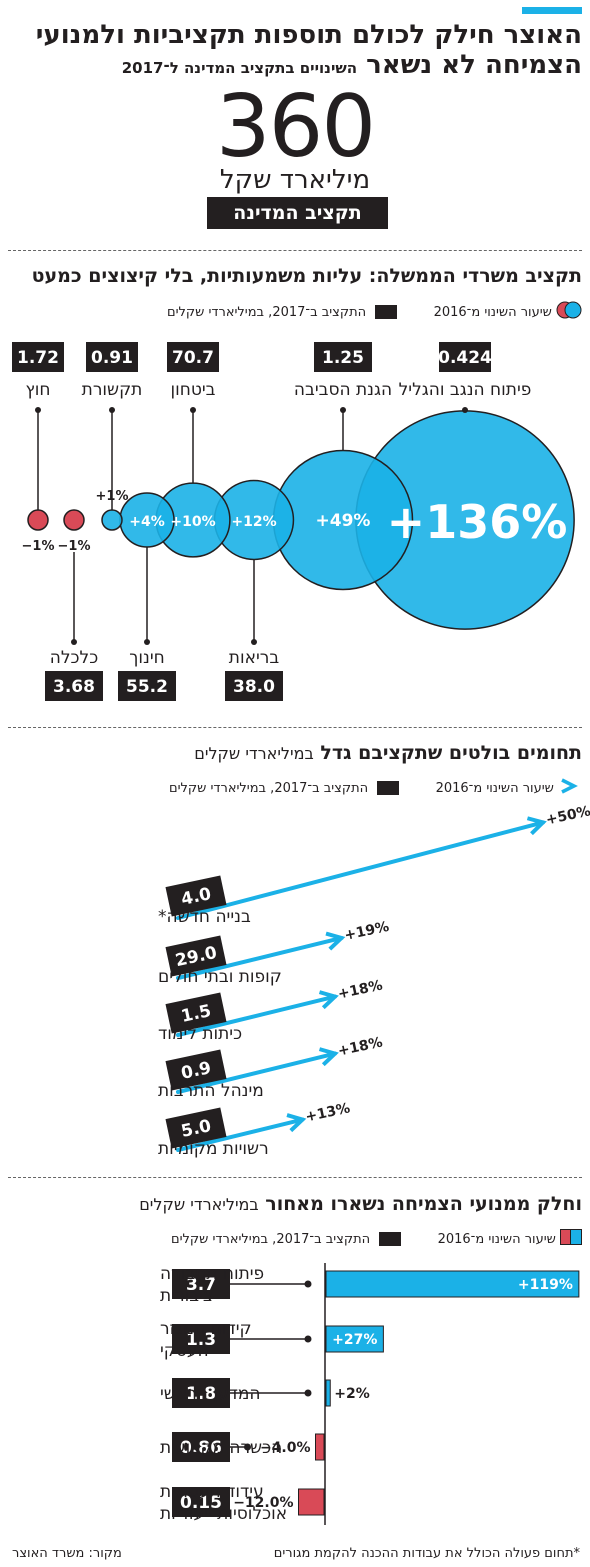  What do you see at coordinates (184, 1351) in the screenshot?
I see `bar-category-label: העסקי` at bounding box center [184, 1351].